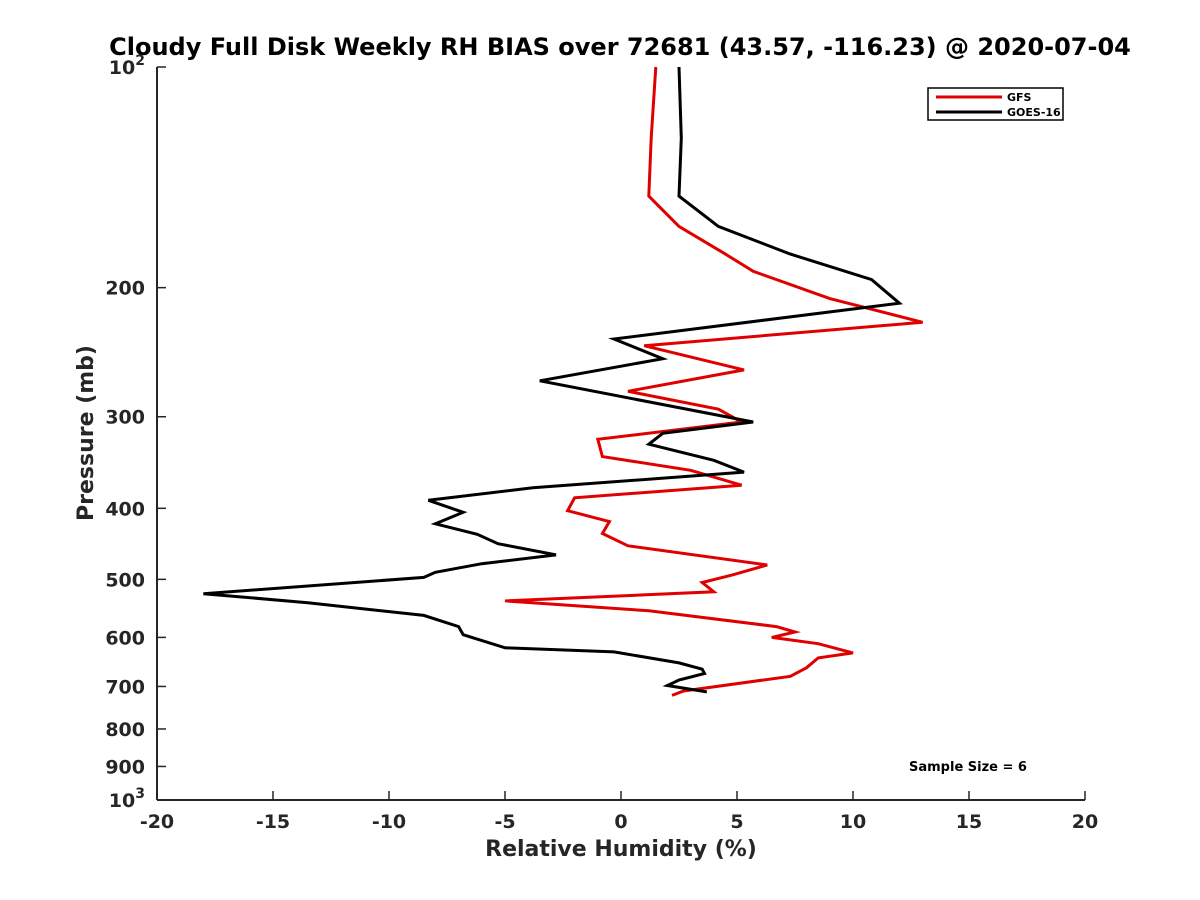 This screenshot has height=900, width=1200. I want to click on x-tick-label: 10, so click(853, 822).